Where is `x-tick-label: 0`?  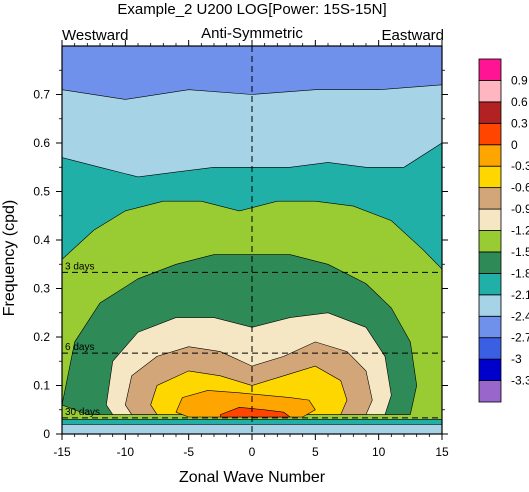 x-tick-label: 0 is located at coordinates (252, 452).